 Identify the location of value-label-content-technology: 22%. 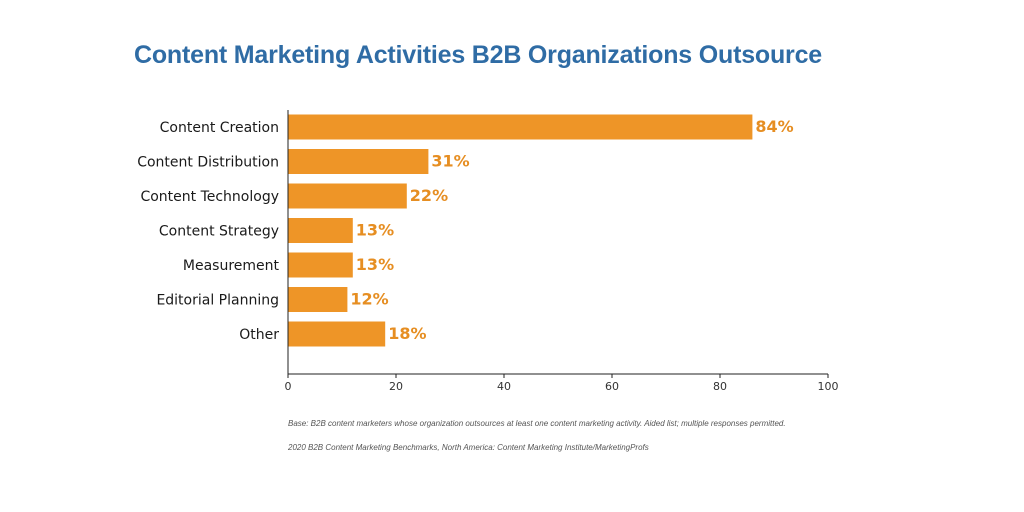
(429, 195).